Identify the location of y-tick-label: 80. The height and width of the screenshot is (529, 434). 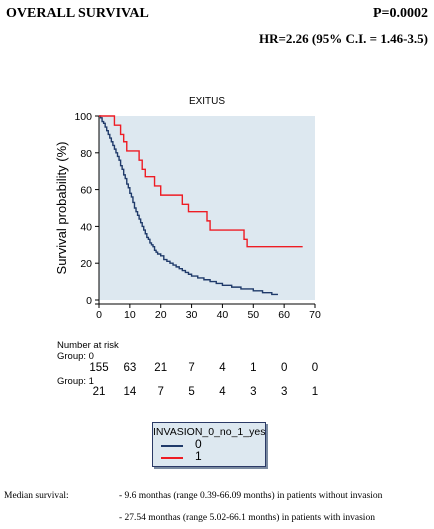
(86, 154).